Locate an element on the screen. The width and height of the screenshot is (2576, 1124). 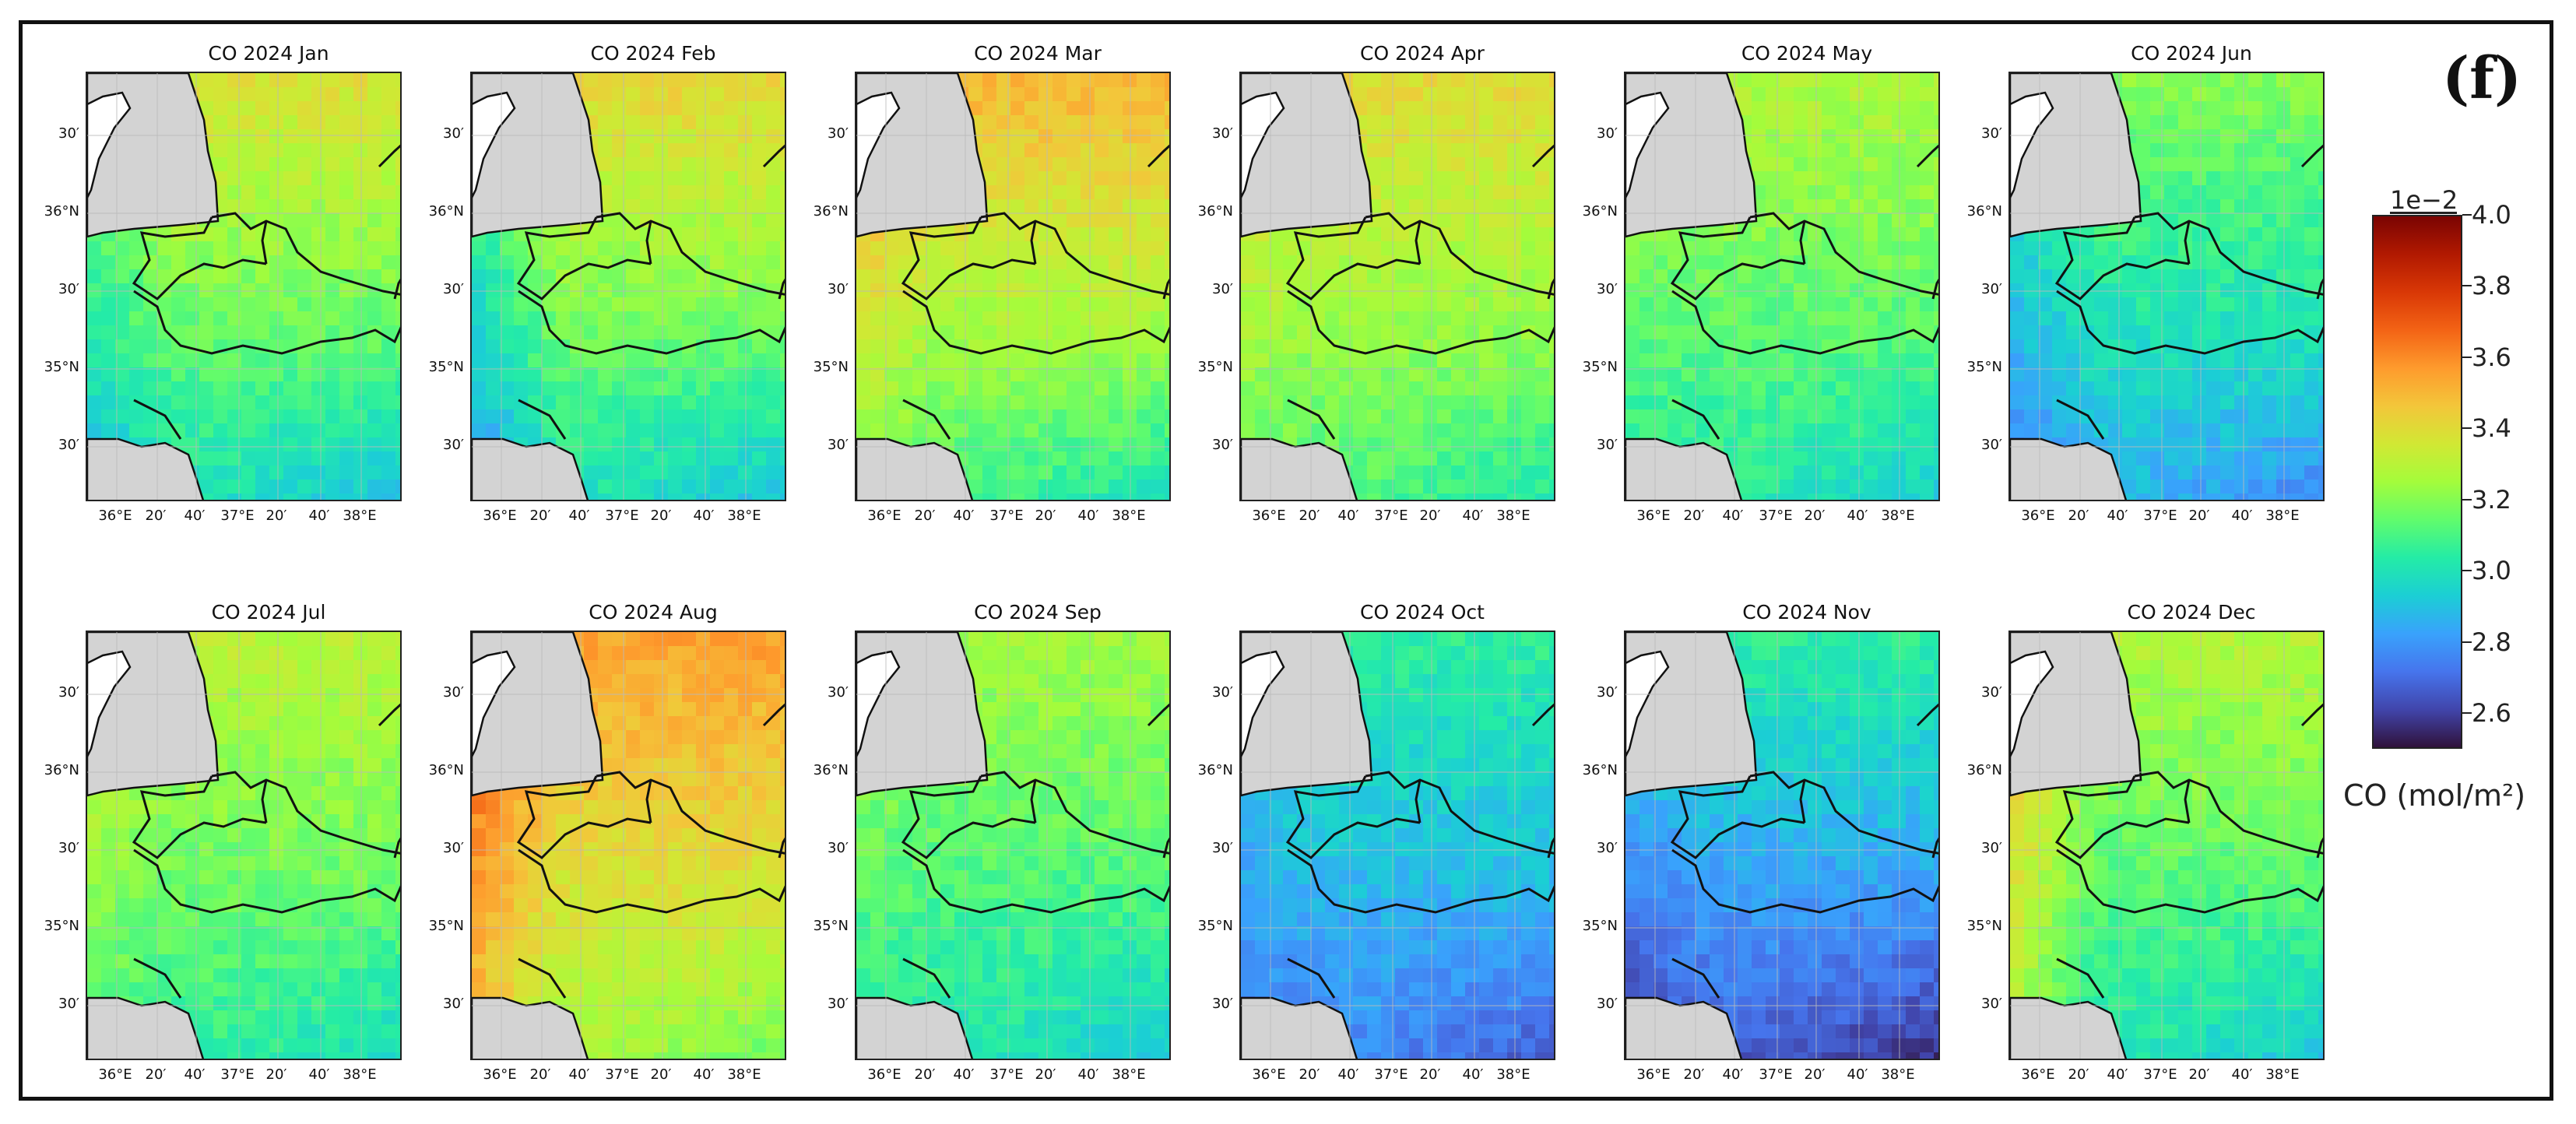
y-tick-label: 36°N is located at coordinates (831, 212).